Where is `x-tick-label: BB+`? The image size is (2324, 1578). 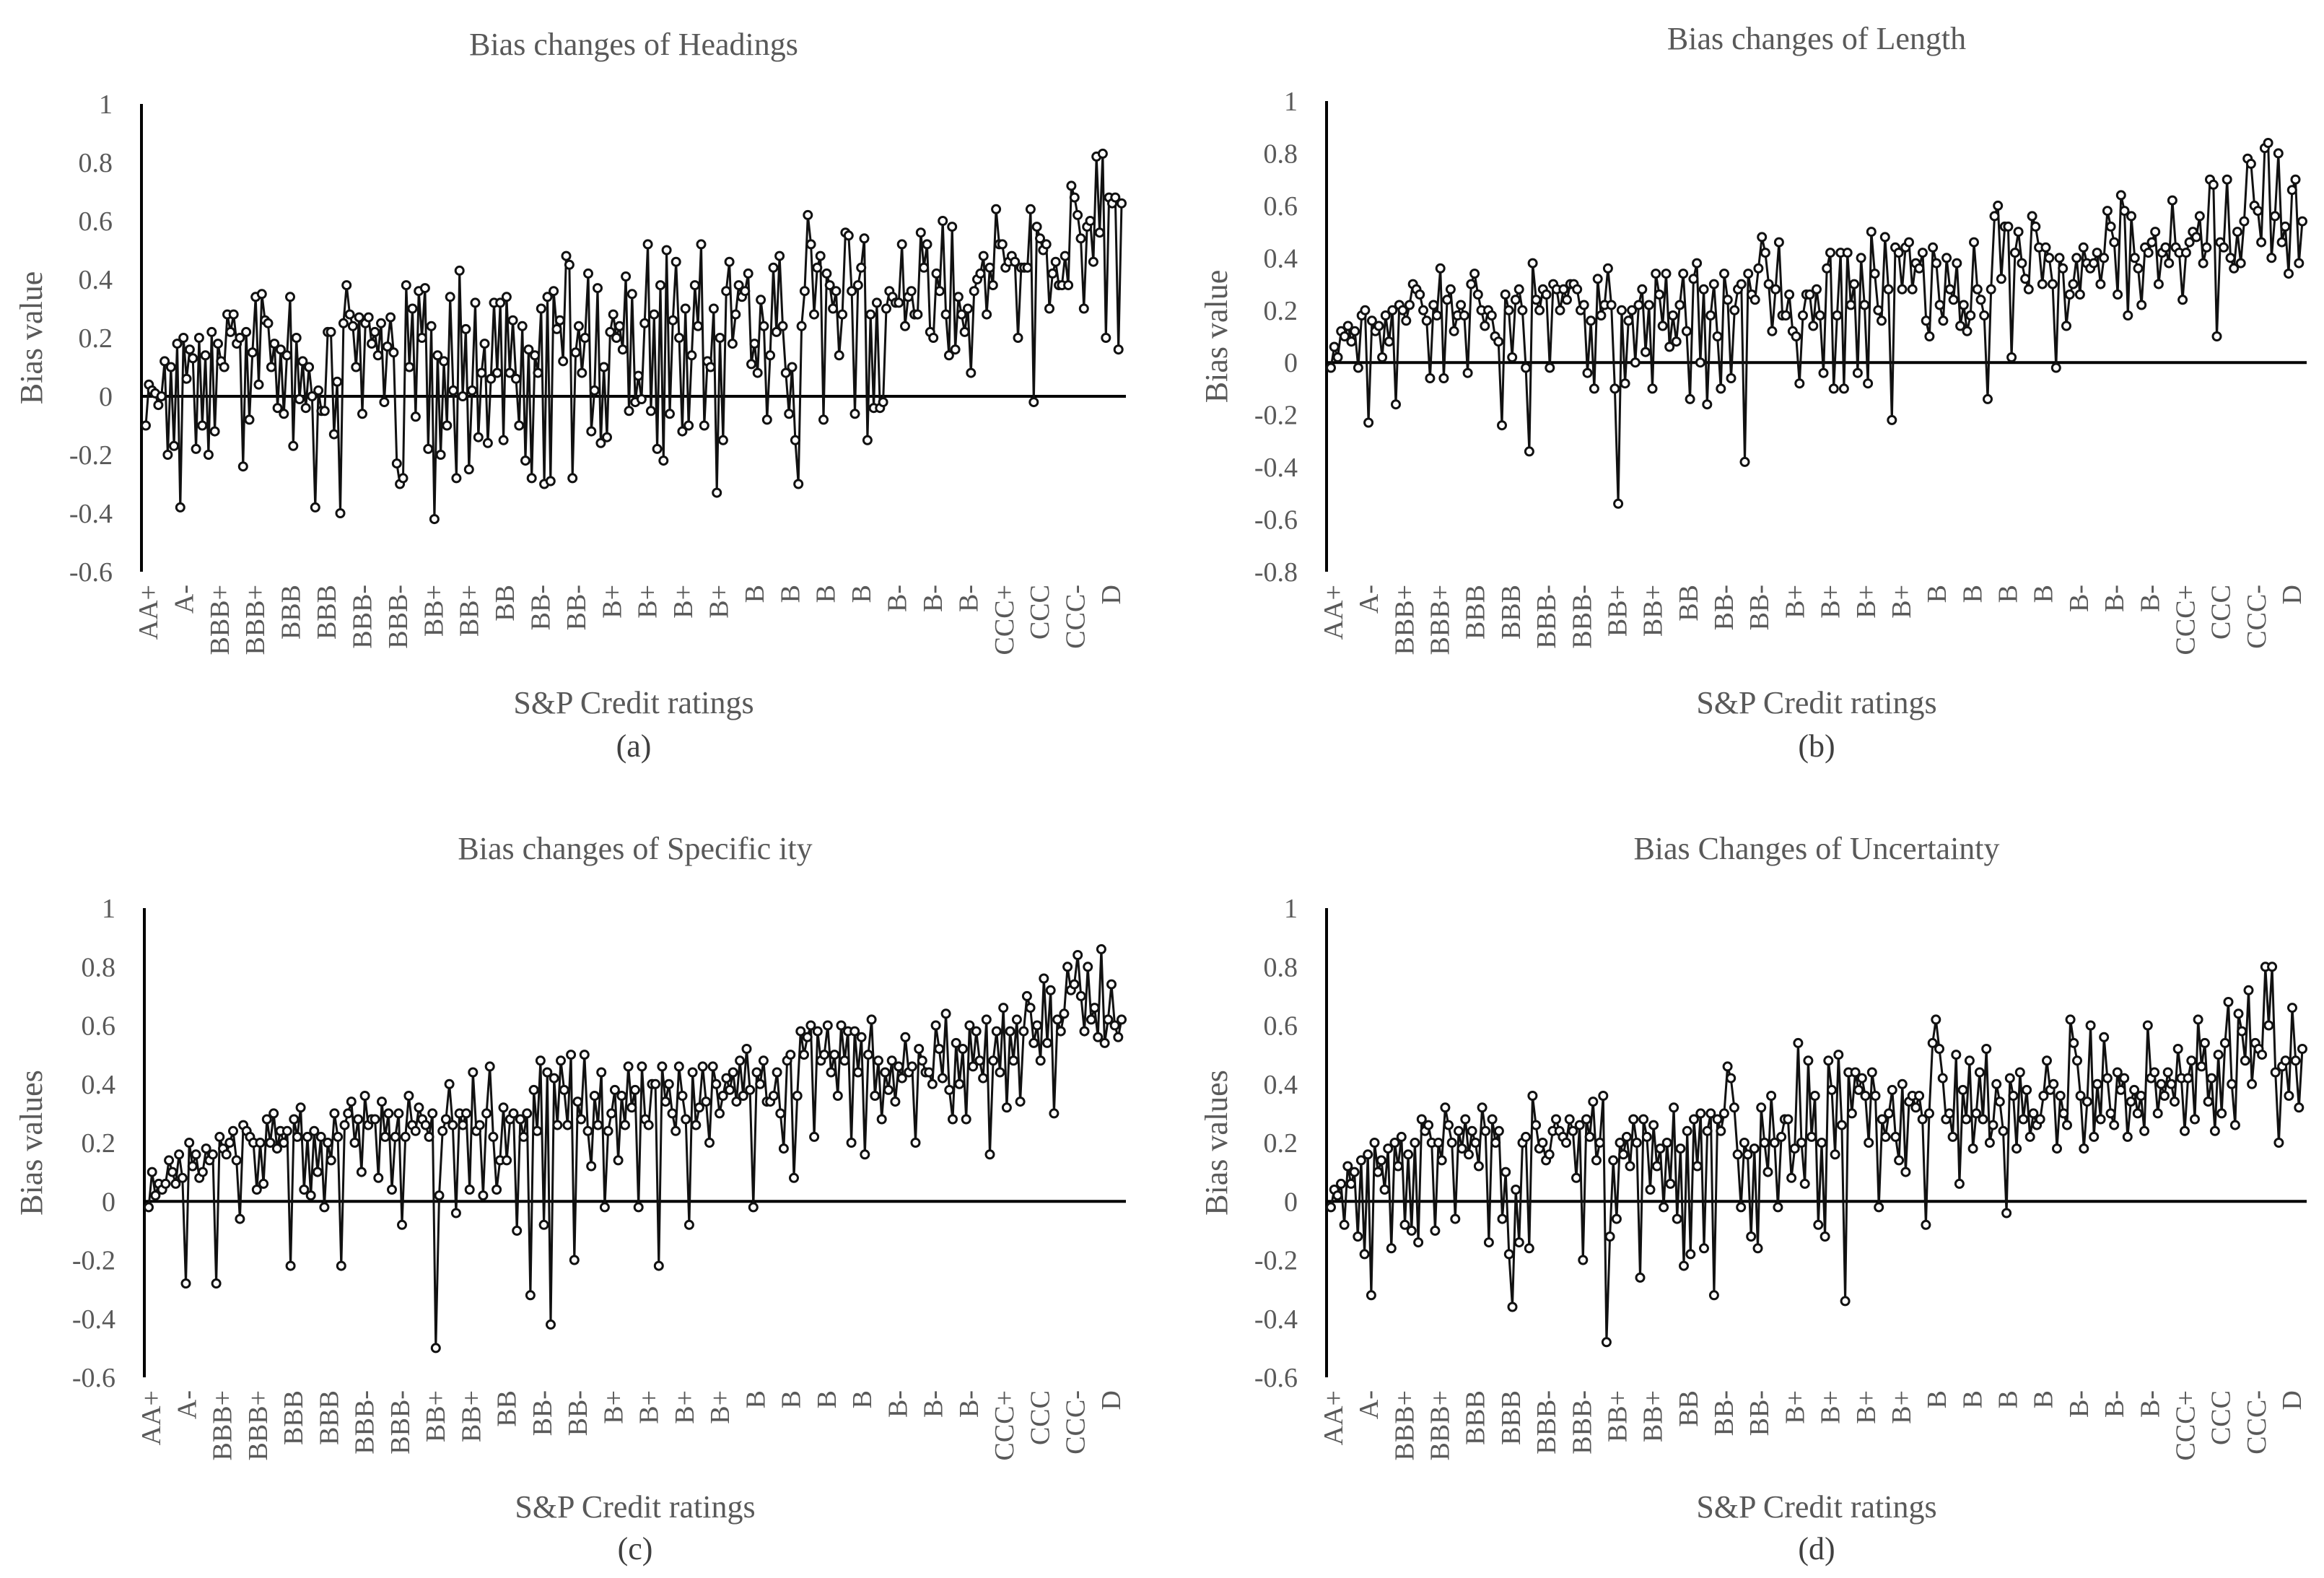 x-tick-label: BB+ is located at coordinates (1653, 611).